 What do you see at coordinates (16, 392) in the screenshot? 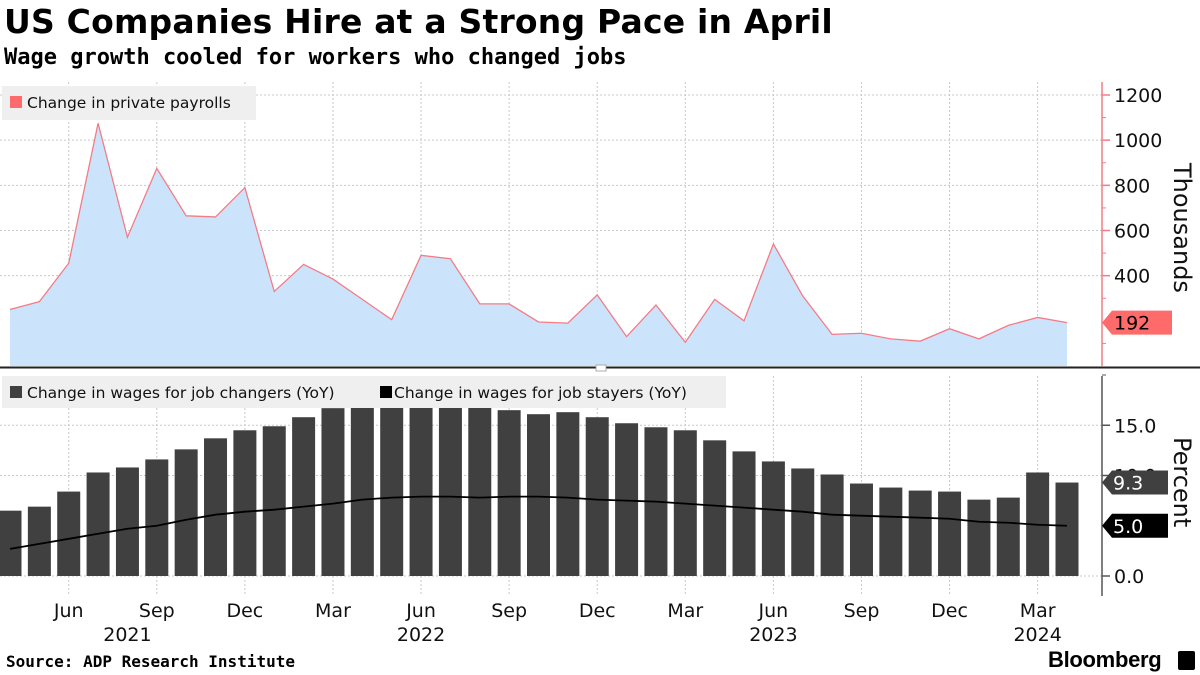
I see `changers-legend-swatch` at bounding box center [16, 392].